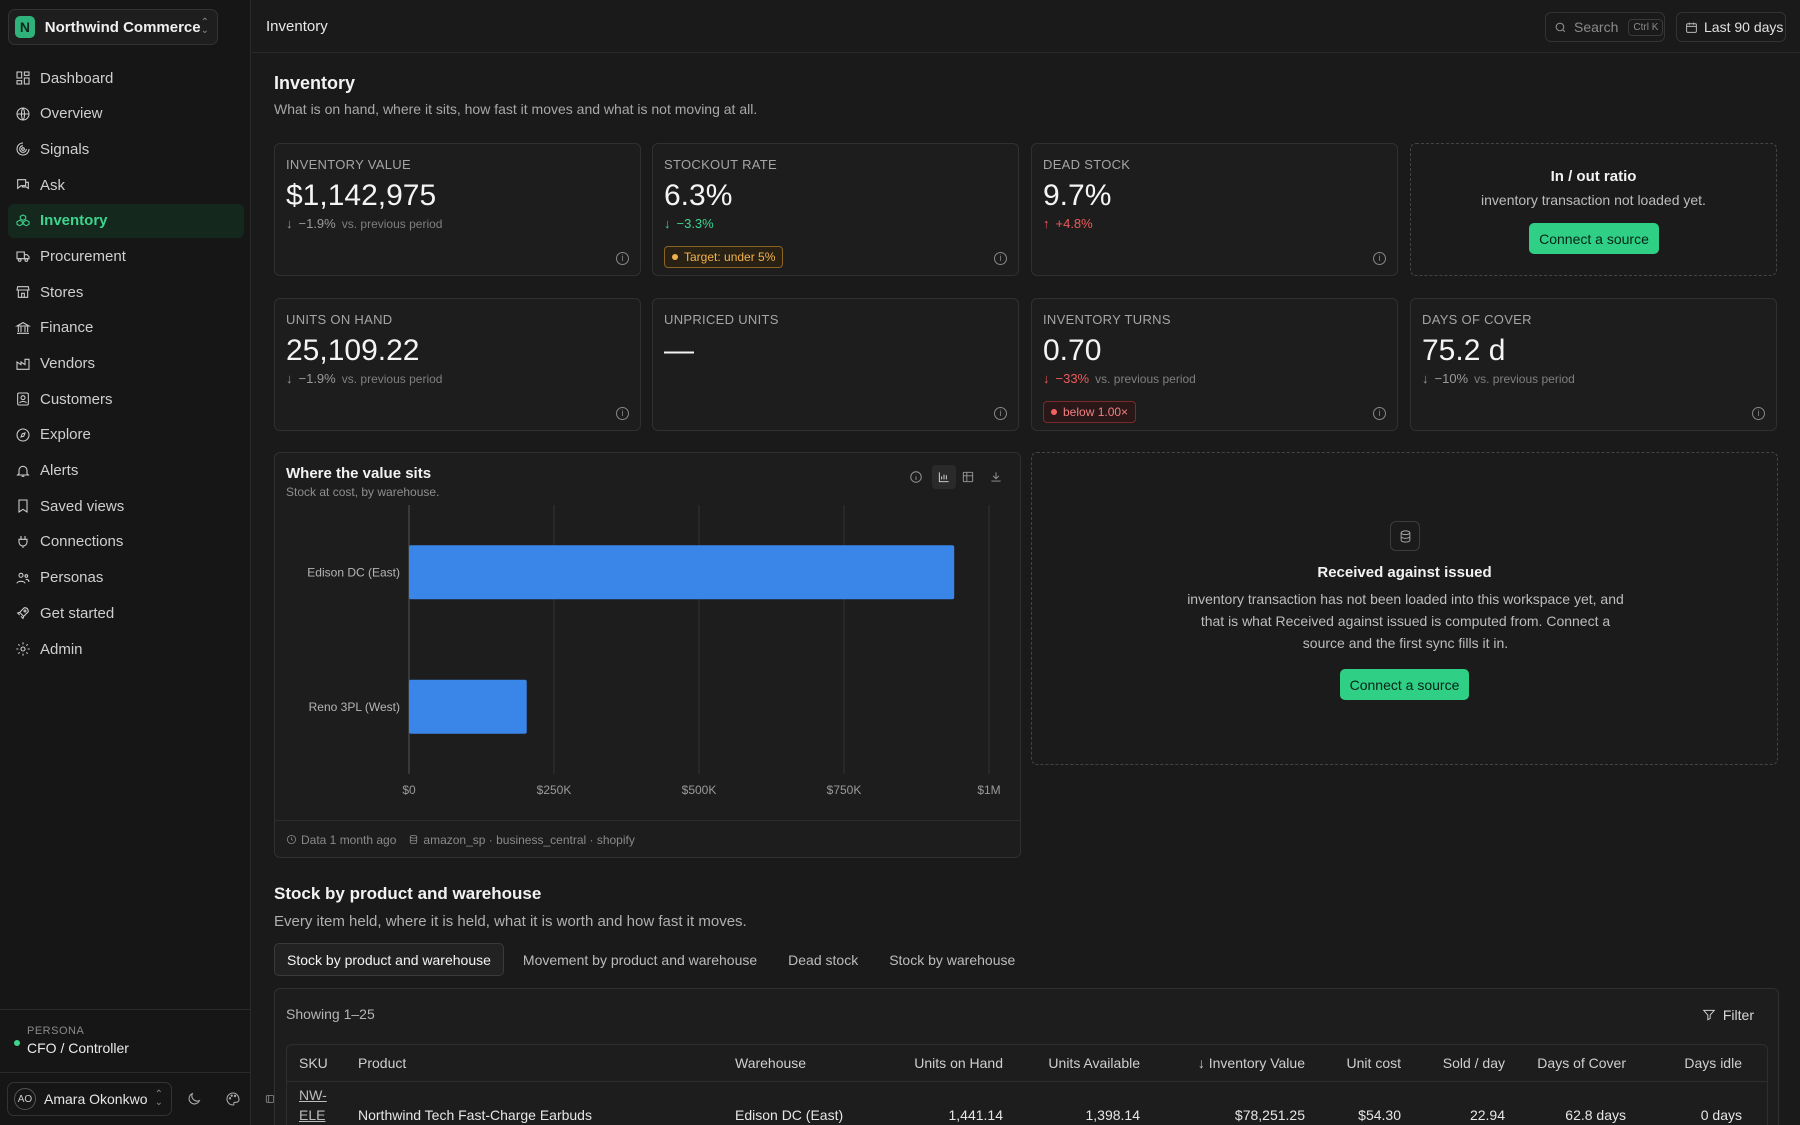 The height and width of the screenshot is (1125, 1800). I want to click on kpi-delta-value: −1.9%, so click(317, 378).